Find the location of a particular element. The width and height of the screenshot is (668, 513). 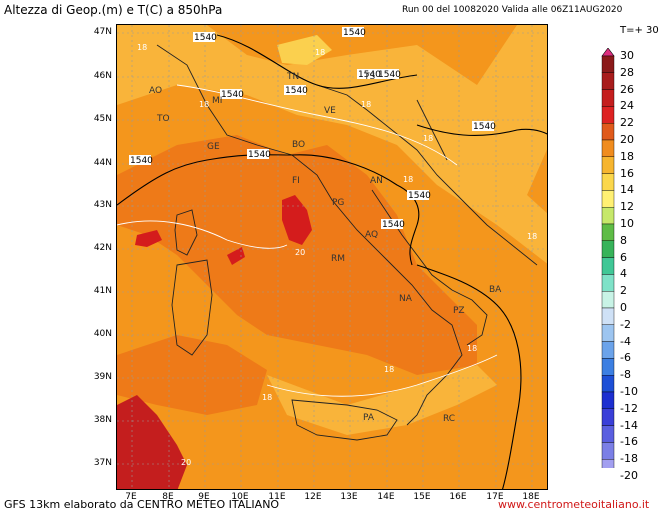

field-22-24-sicily-sea is located at coordinates (152, 442).